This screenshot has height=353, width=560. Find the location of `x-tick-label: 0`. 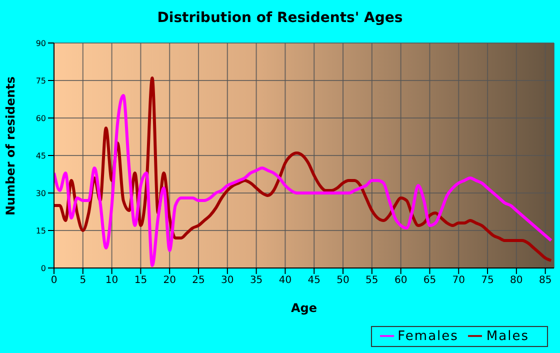

x-tick-label: 0 is located at coordinates (54, 280).